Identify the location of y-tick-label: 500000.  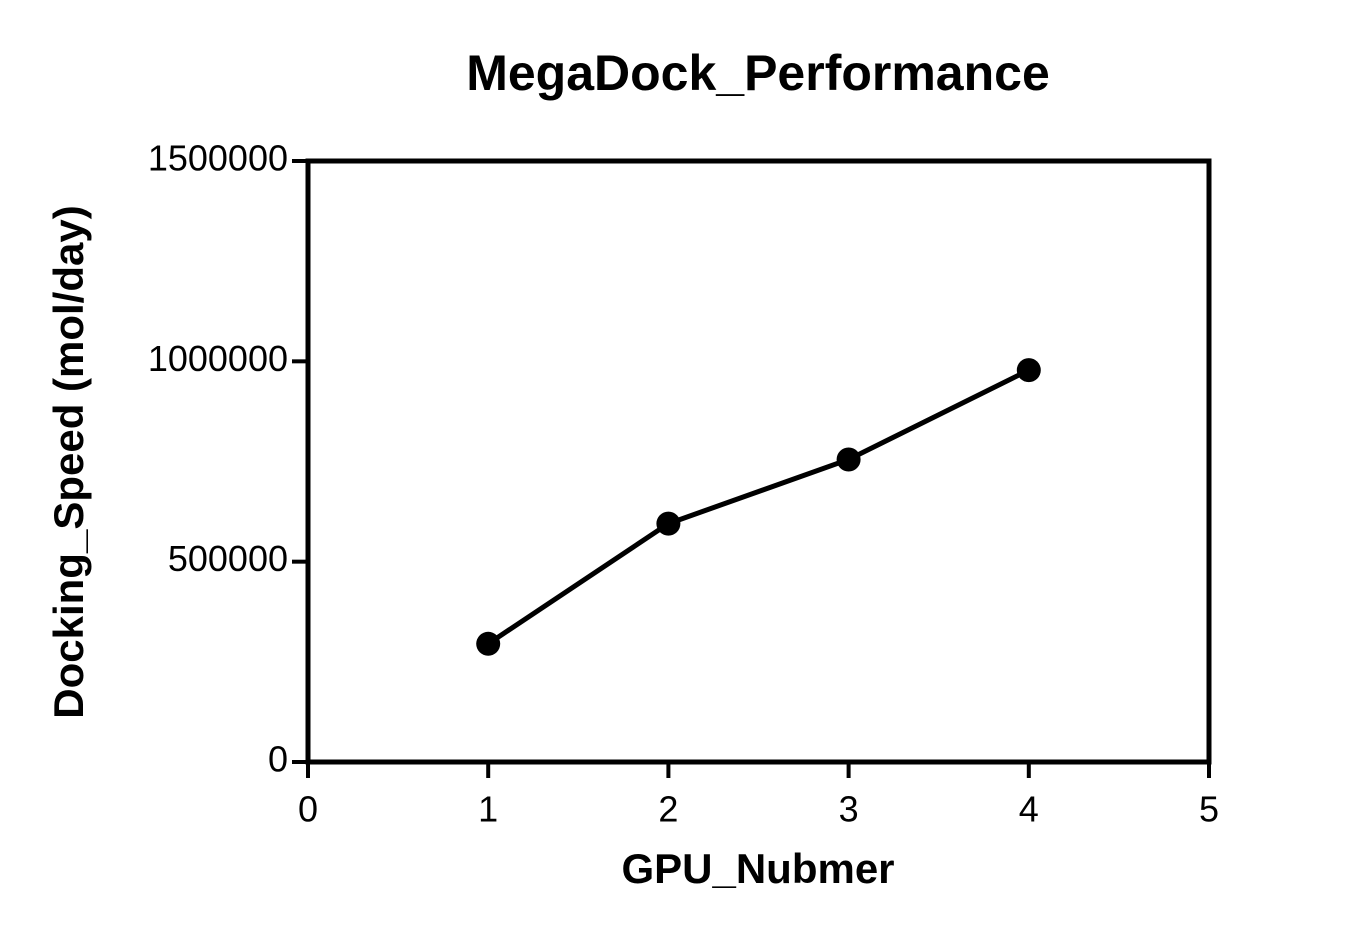
(228, 558).